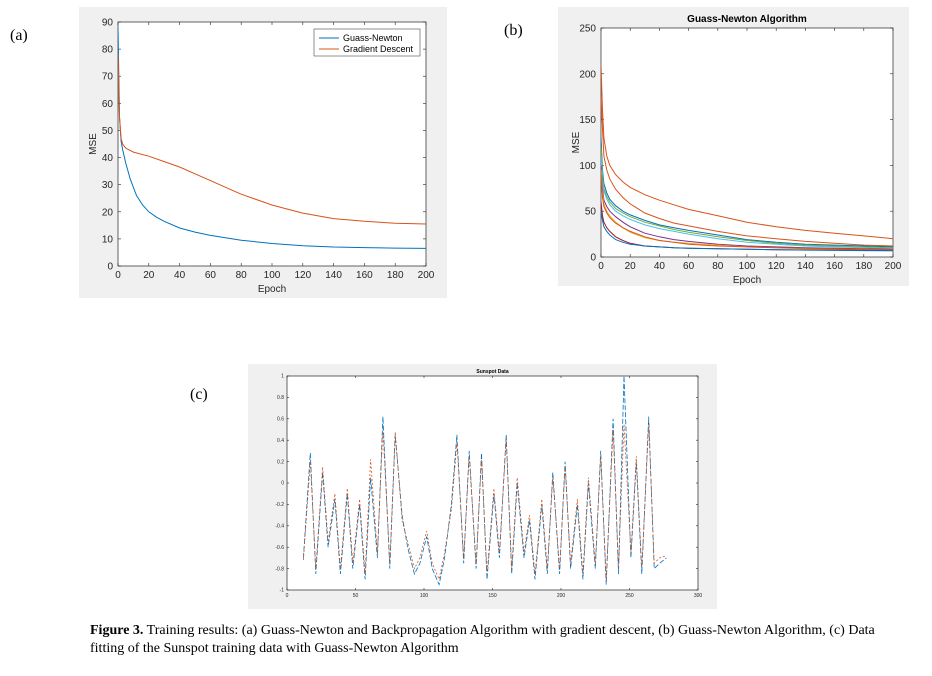  What do you see at coordinates (199, 394) in the screenshot?
I see `panel-label-c: (c)` at bounding box center [199, 394].